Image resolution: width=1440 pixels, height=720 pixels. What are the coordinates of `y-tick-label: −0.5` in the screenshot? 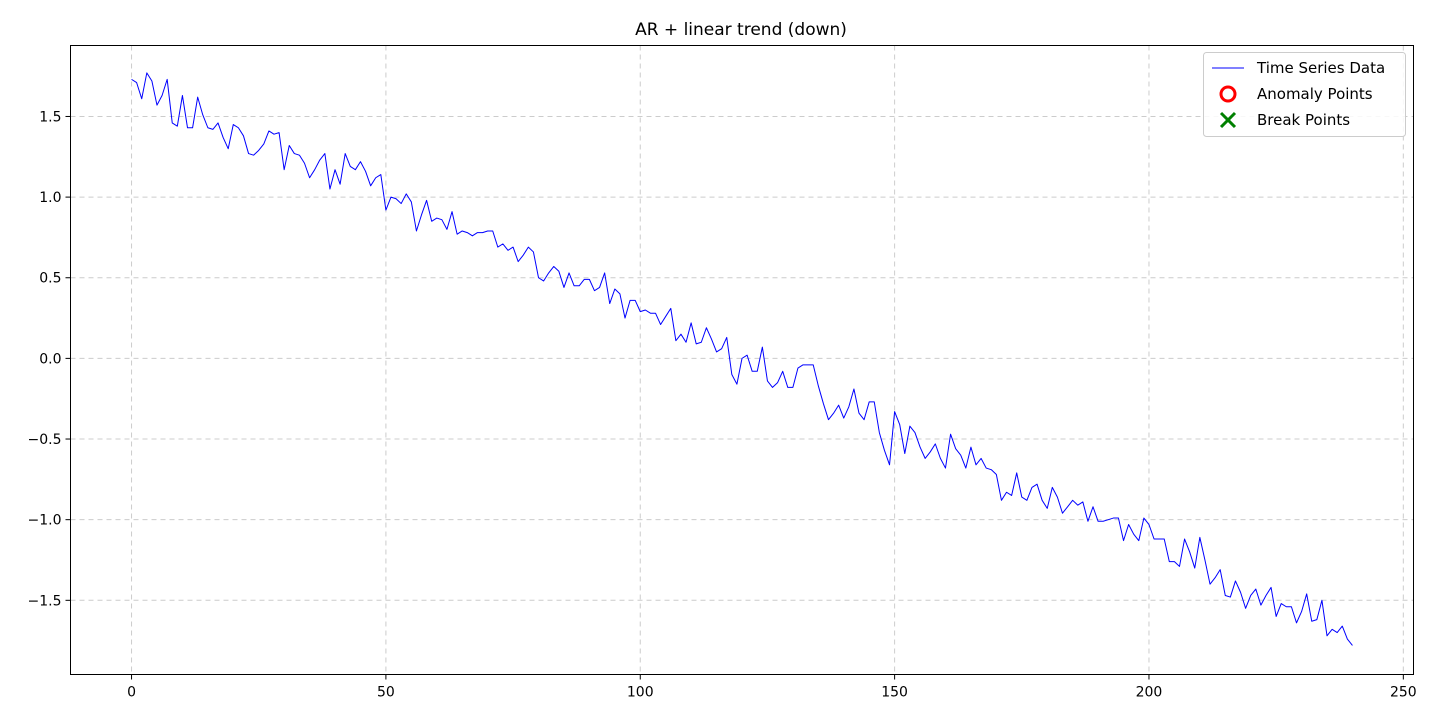 It's located at (45, 440).